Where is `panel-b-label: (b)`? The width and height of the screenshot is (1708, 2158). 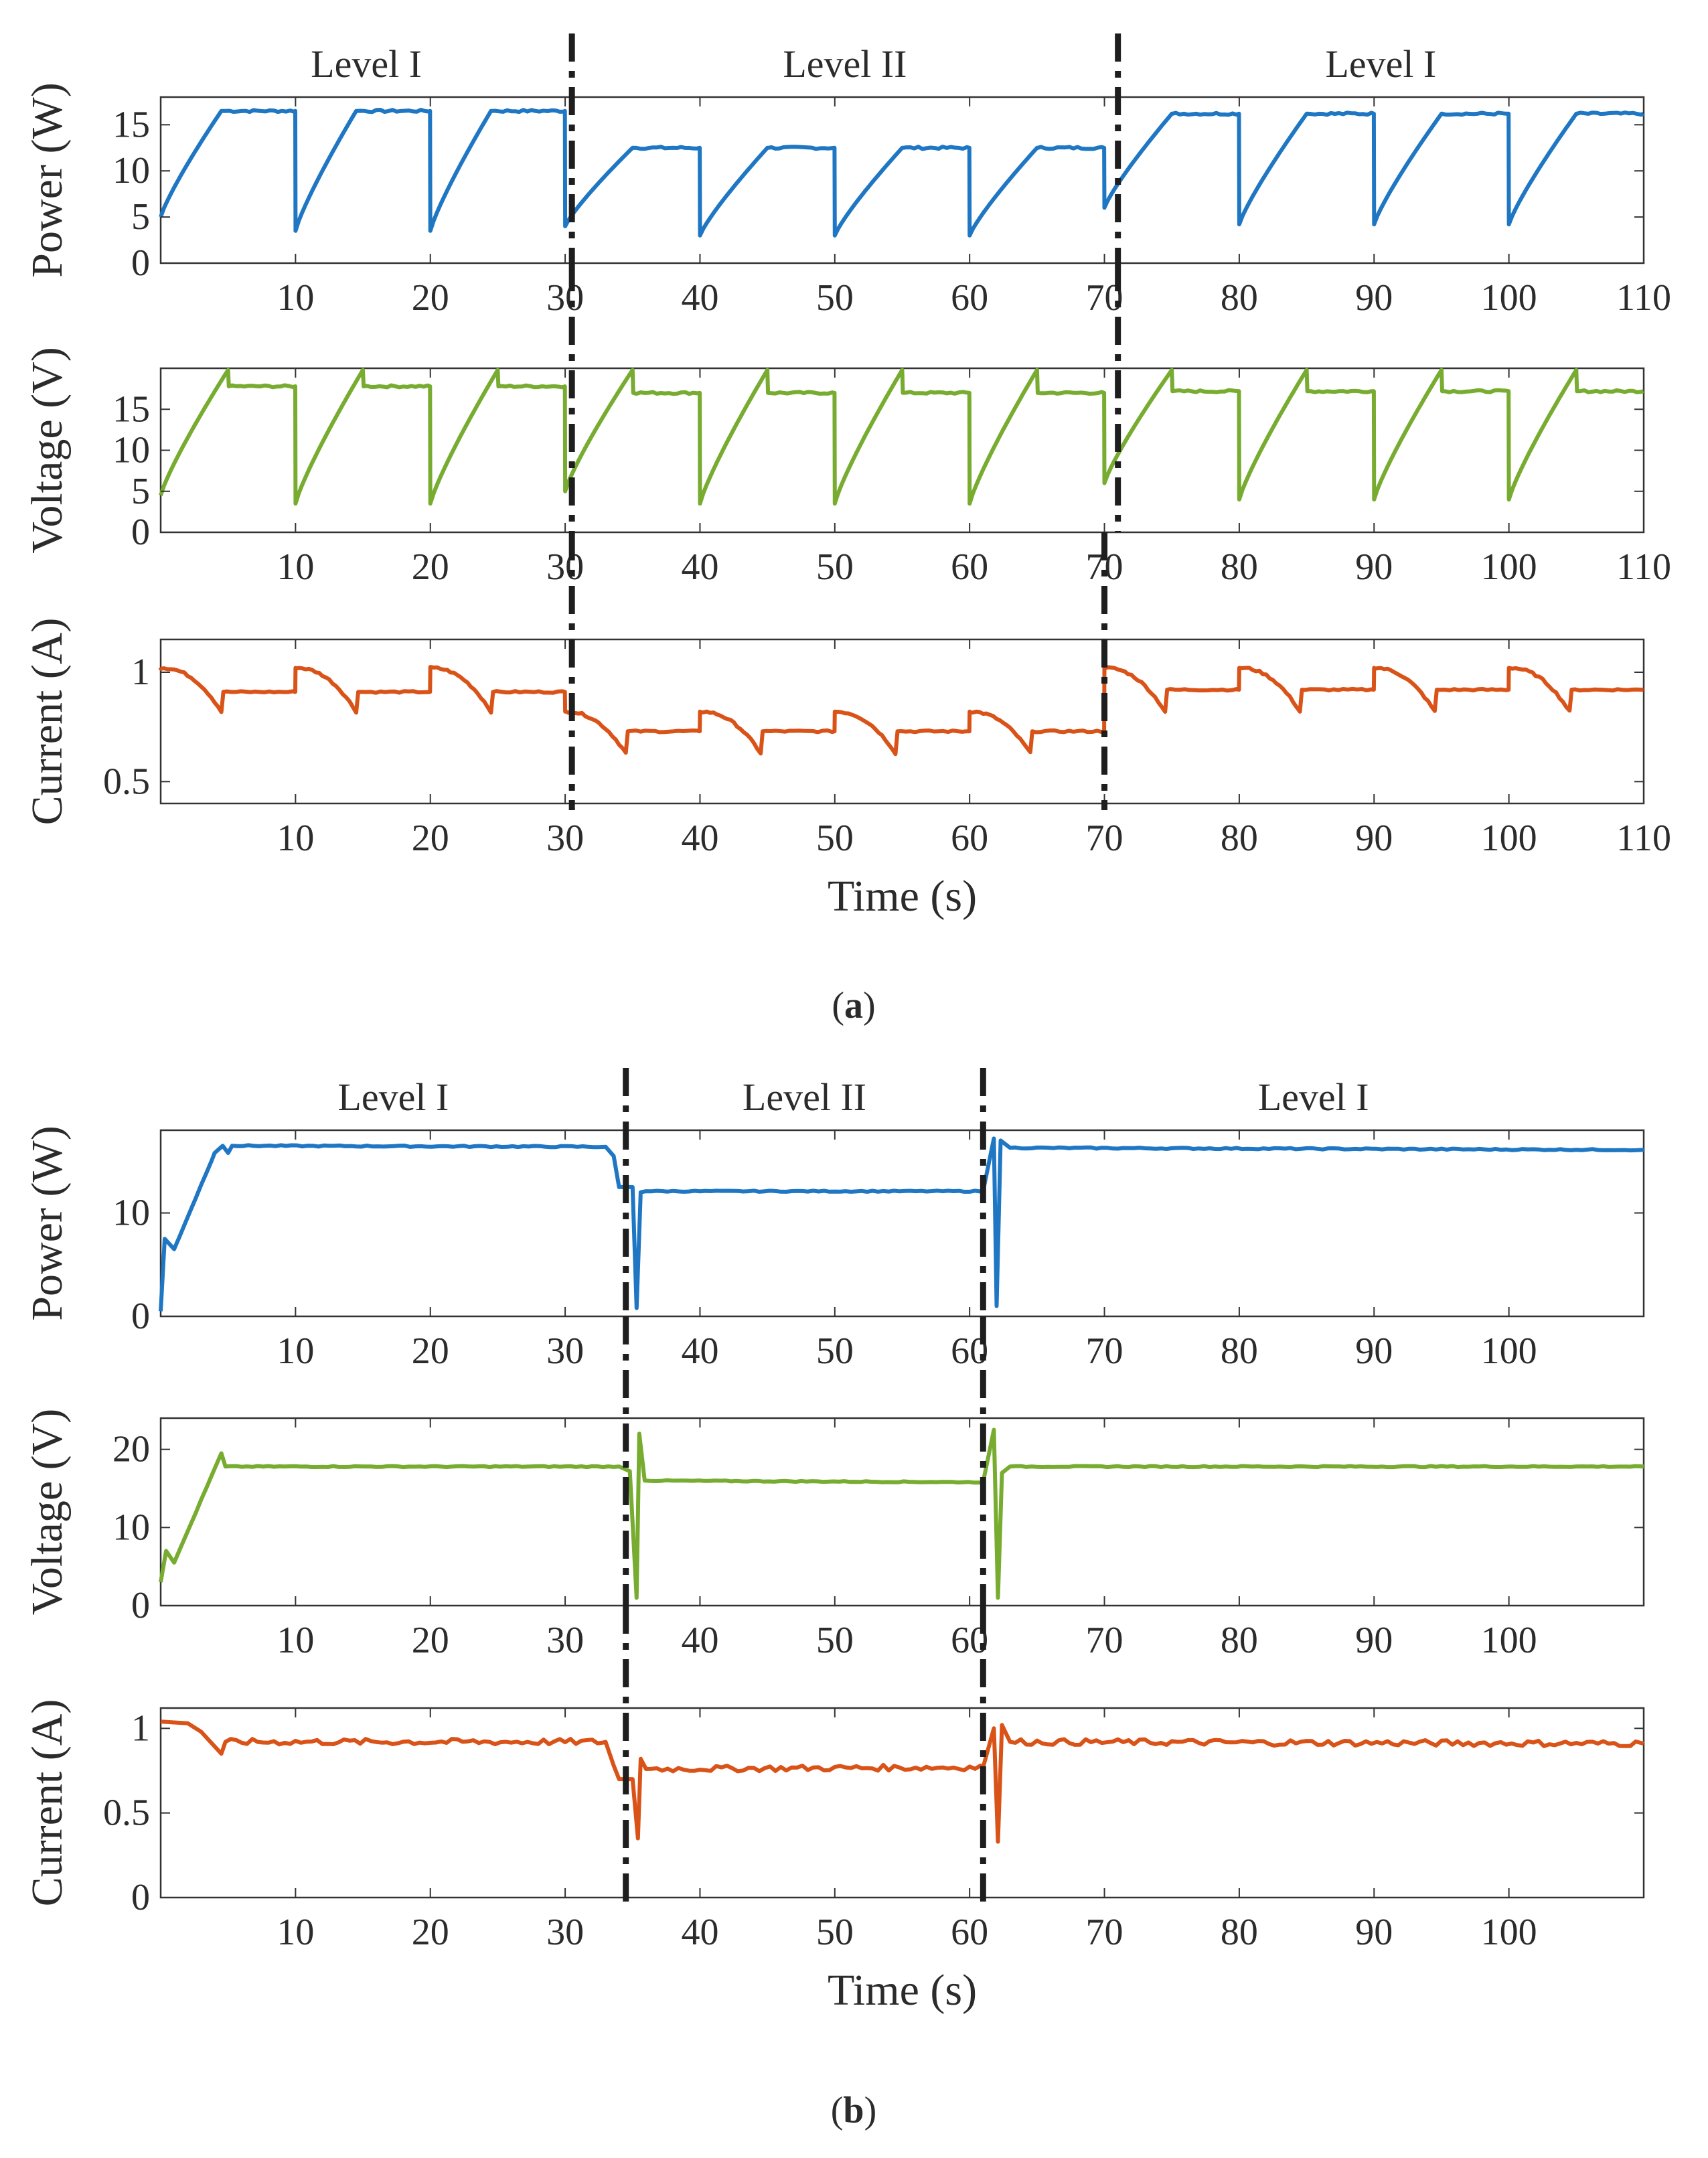
panel-b-label: (b) is located at coordinates (853, 2110).